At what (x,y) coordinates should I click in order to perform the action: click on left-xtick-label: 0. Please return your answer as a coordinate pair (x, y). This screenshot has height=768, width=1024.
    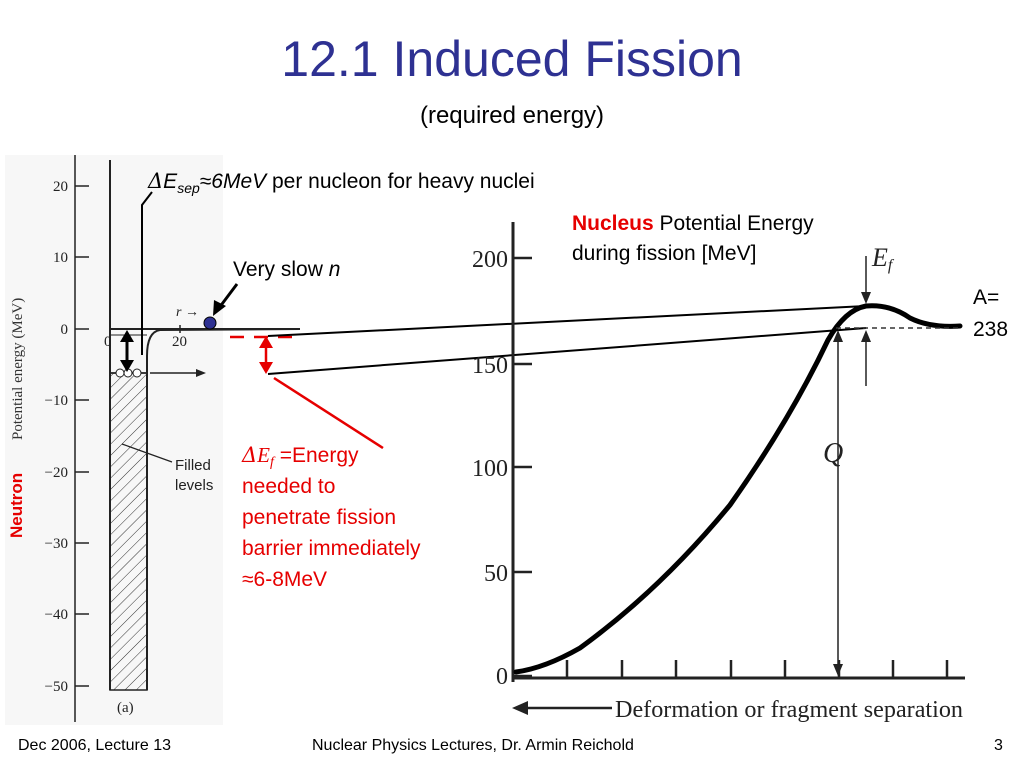
    Looking at the image, I should click on (108, 342).